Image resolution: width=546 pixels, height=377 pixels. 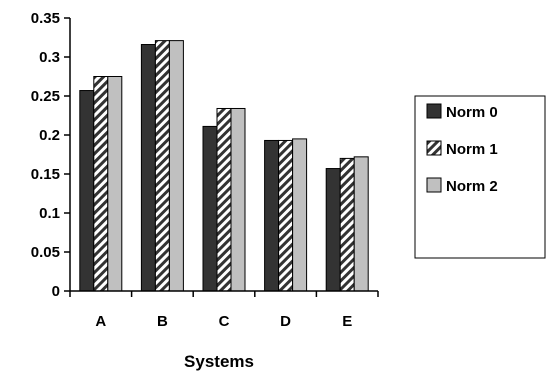 I want to click on y-tick-label: 0.25, so click(x=45, y=96).